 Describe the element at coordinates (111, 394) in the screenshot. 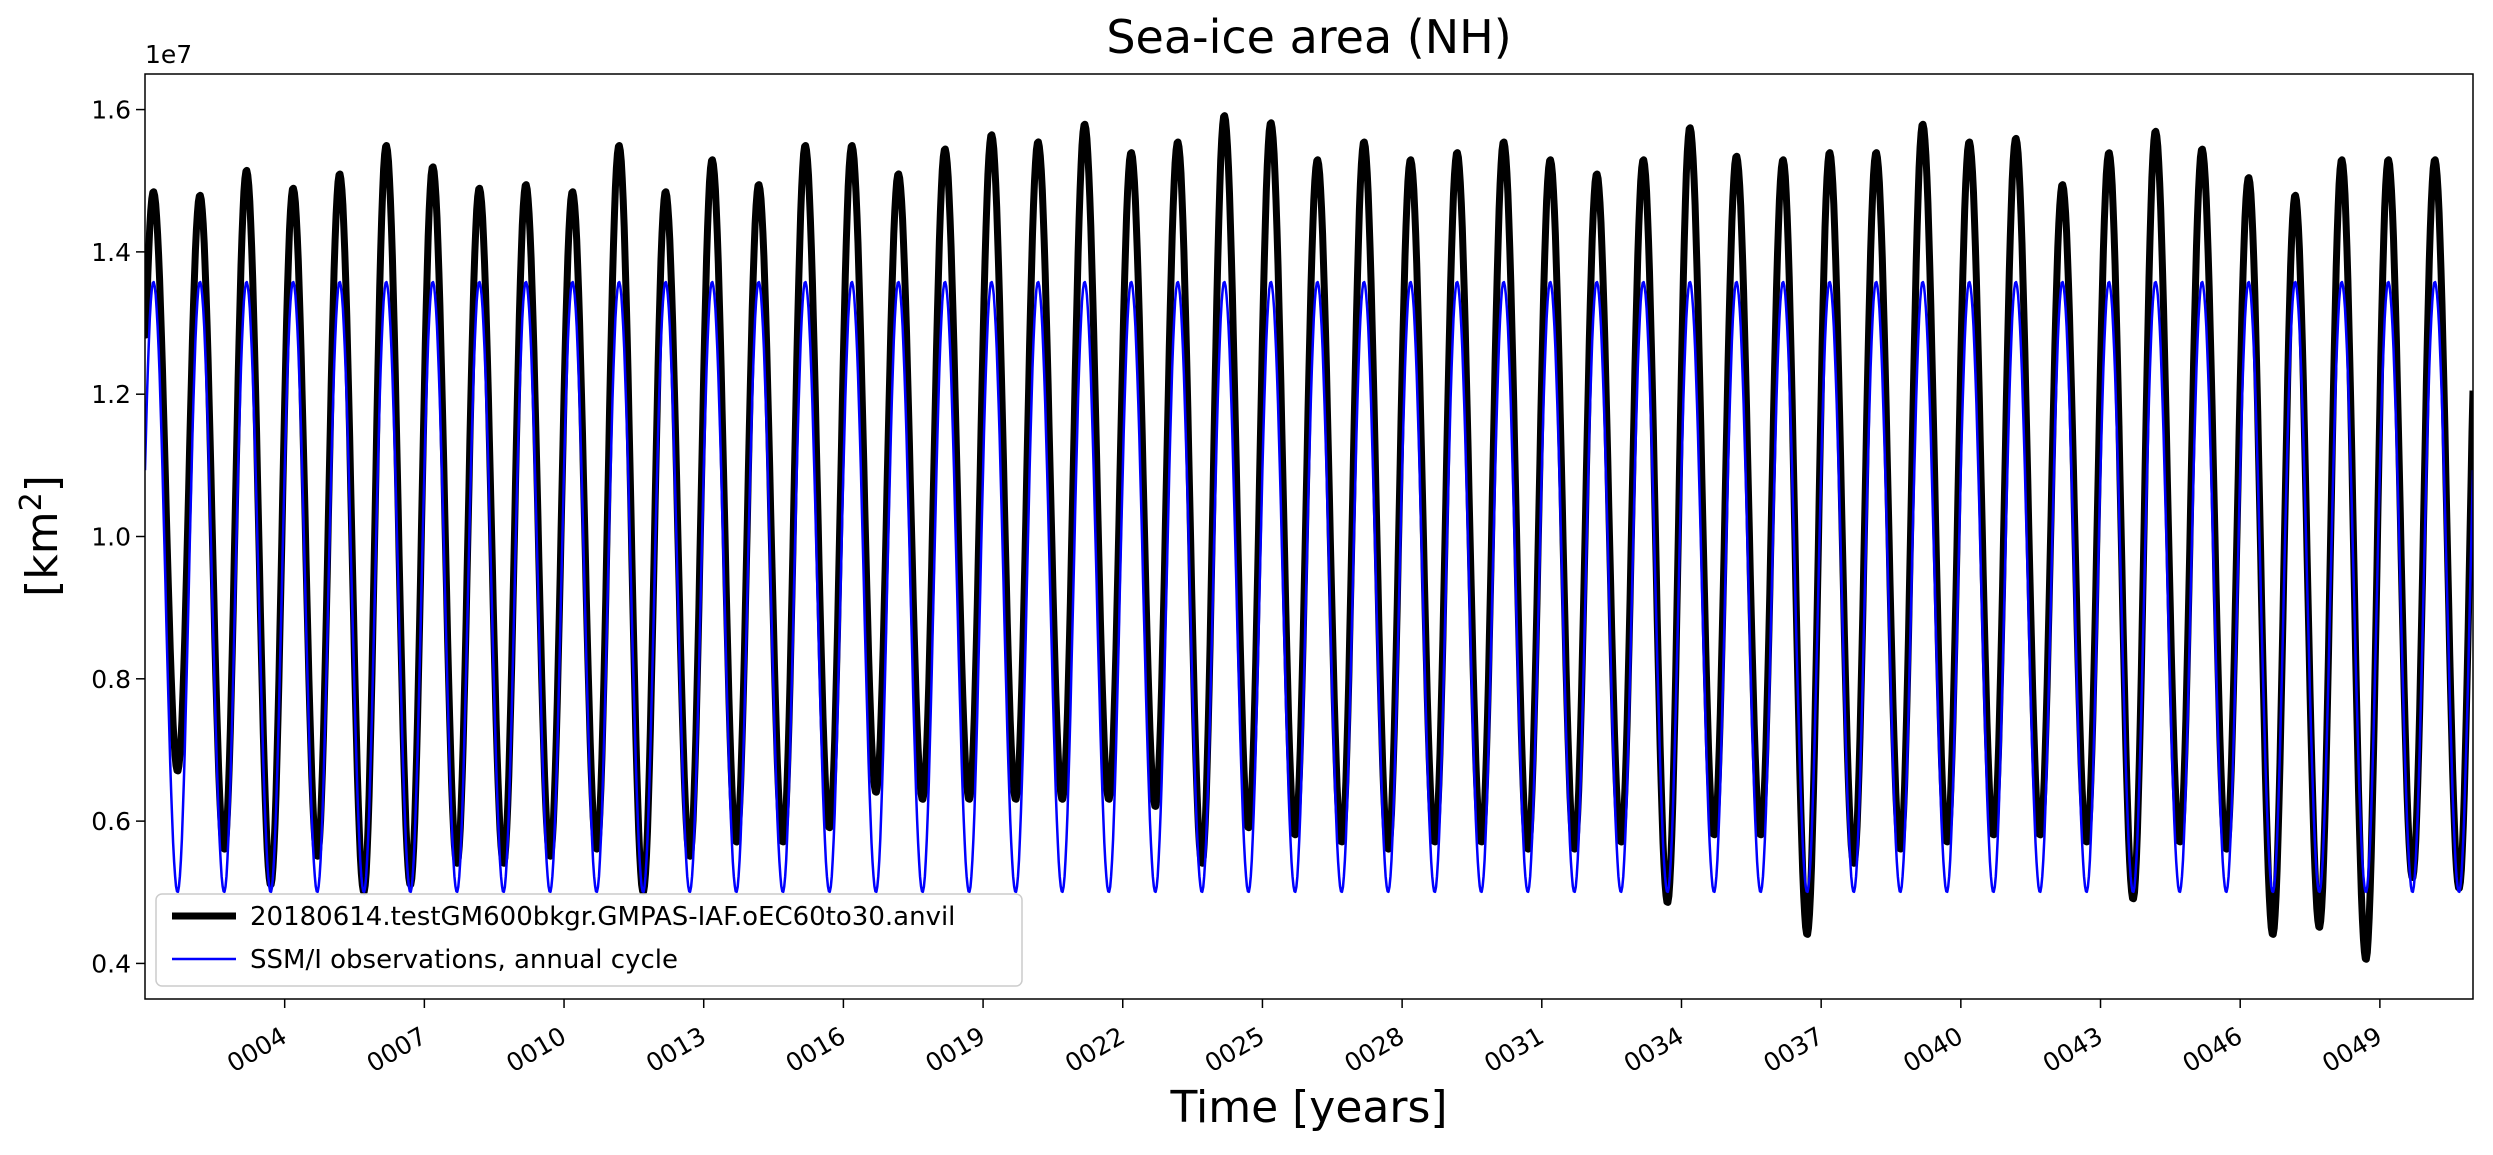

I see `y-tick-label: 1.2` at that location.